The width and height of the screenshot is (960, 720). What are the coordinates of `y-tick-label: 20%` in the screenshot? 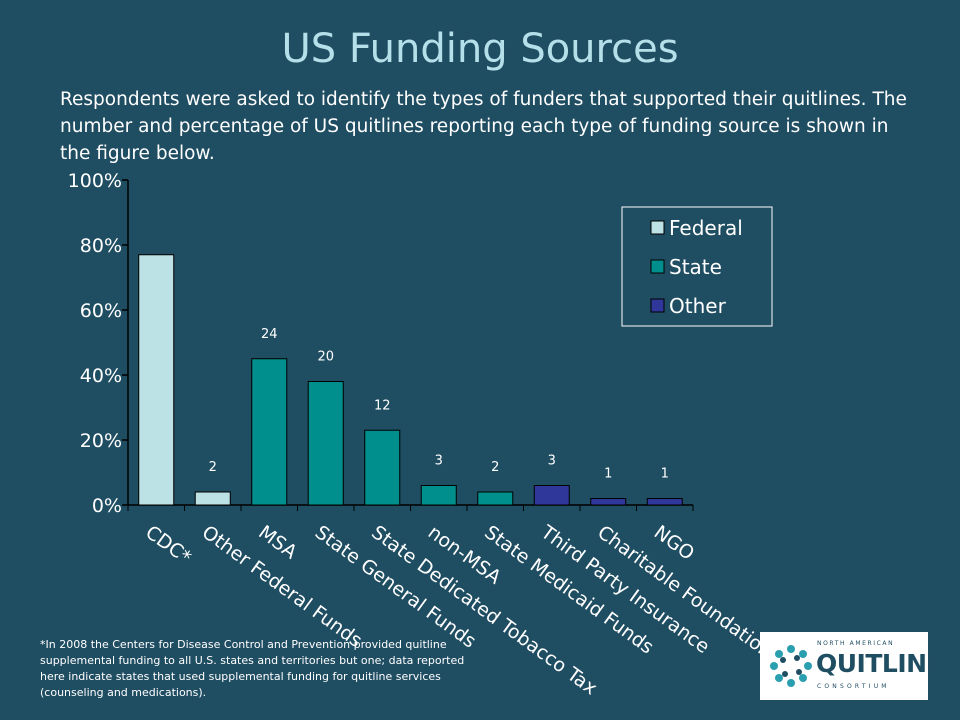 It's located at (101, 441).